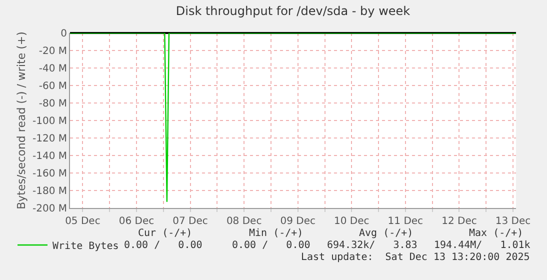  What do you see at coordinates (386, 233) in the screenshot?
I see `text: Avg (-/+)` at bounding box center [386, 233].